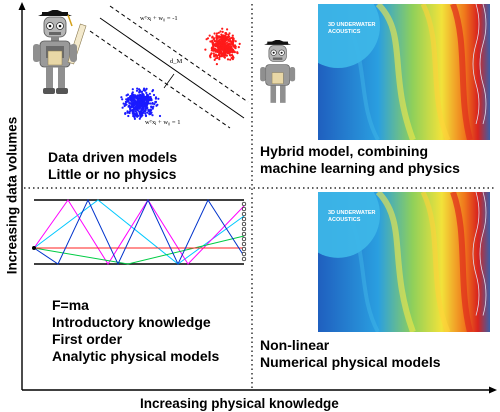 This screenshot has width=500, height=412. What do you see at coordinates (22, 6) in the screenshot?
I see `y-axis-arrow` at bounding box center [22, 6].